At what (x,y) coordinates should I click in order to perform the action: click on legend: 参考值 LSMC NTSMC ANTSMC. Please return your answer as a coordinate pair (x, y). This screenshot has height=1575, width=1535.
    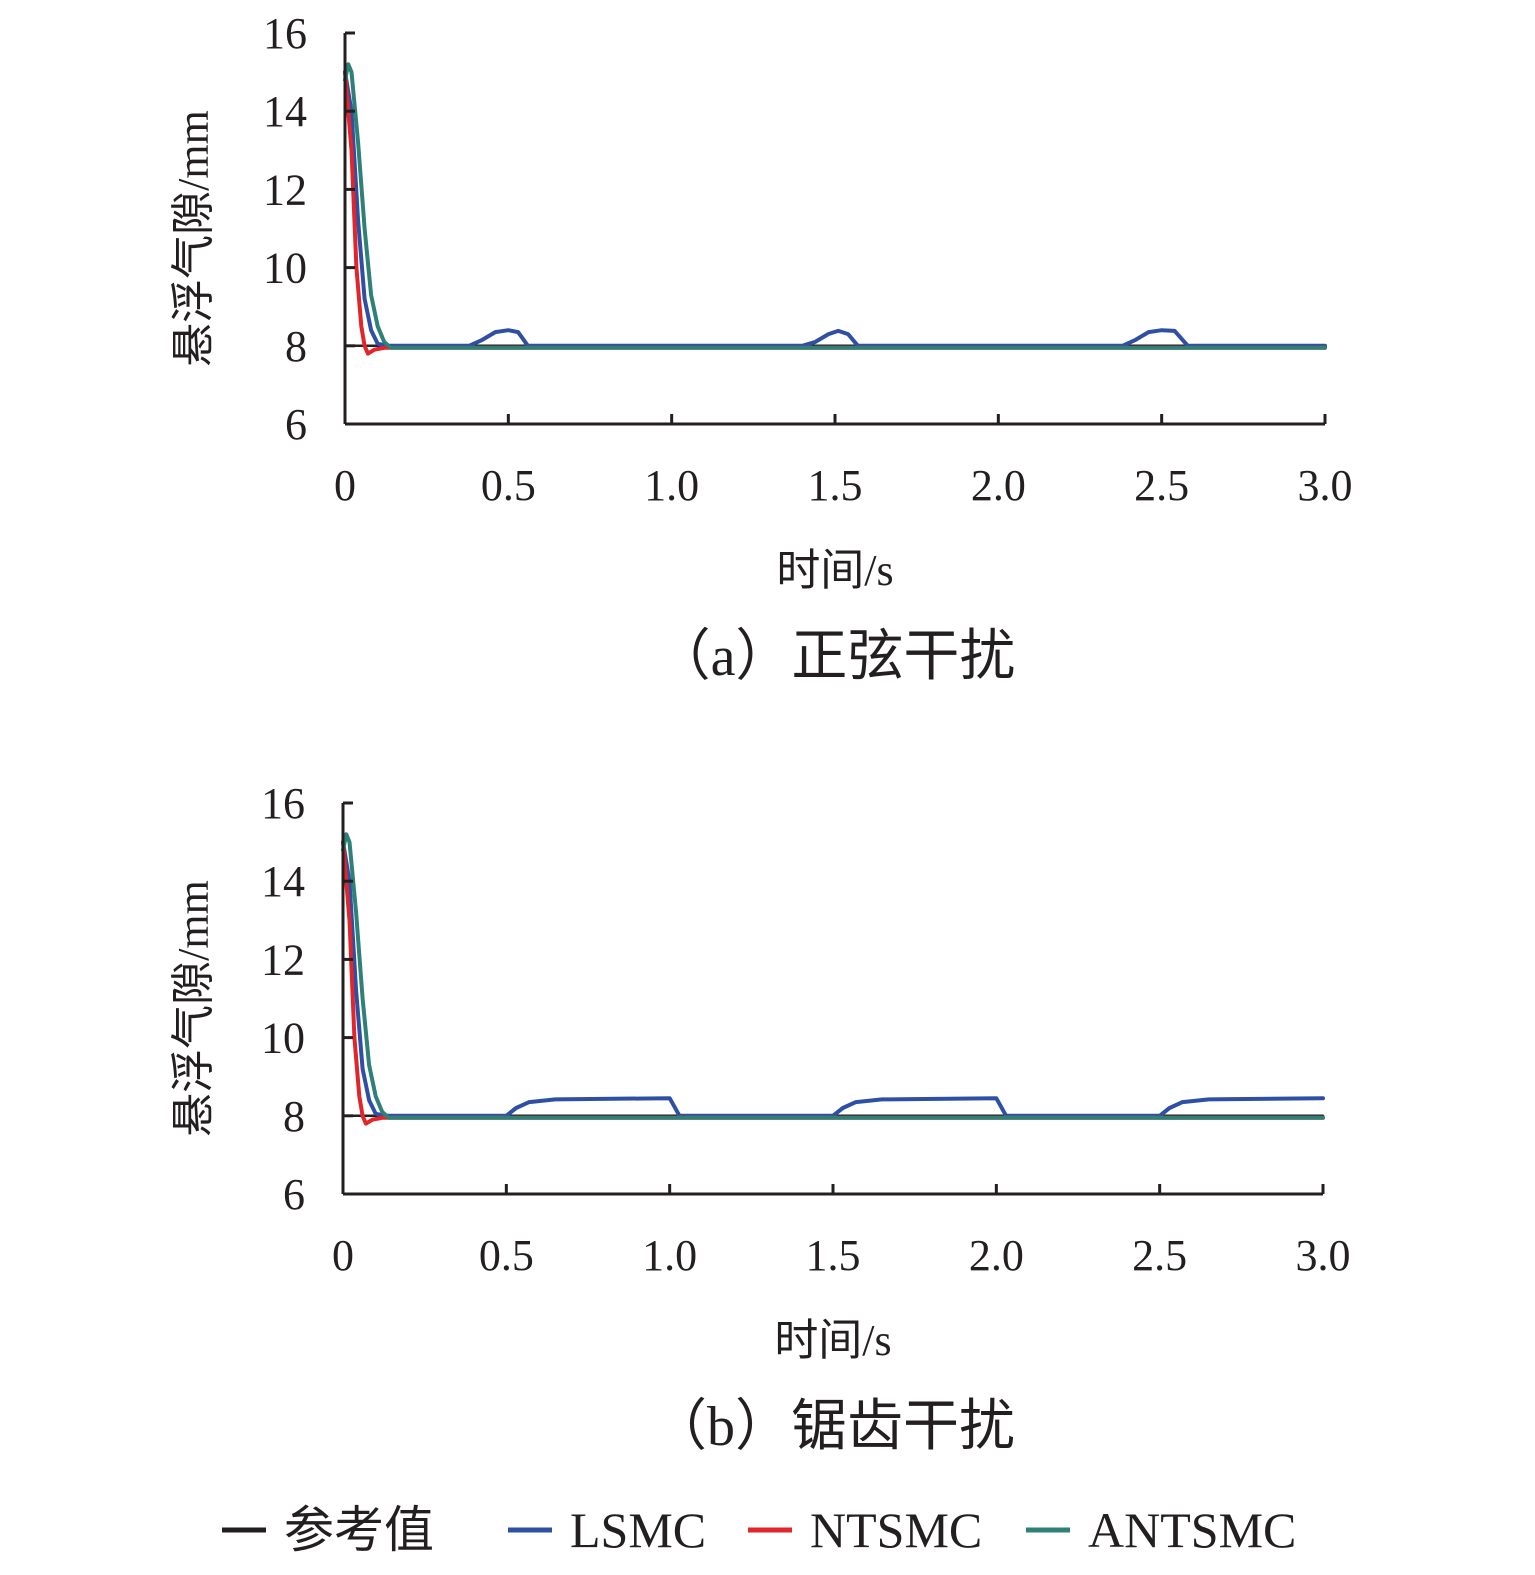
    Looking at the image, I should click on (759, 1530).